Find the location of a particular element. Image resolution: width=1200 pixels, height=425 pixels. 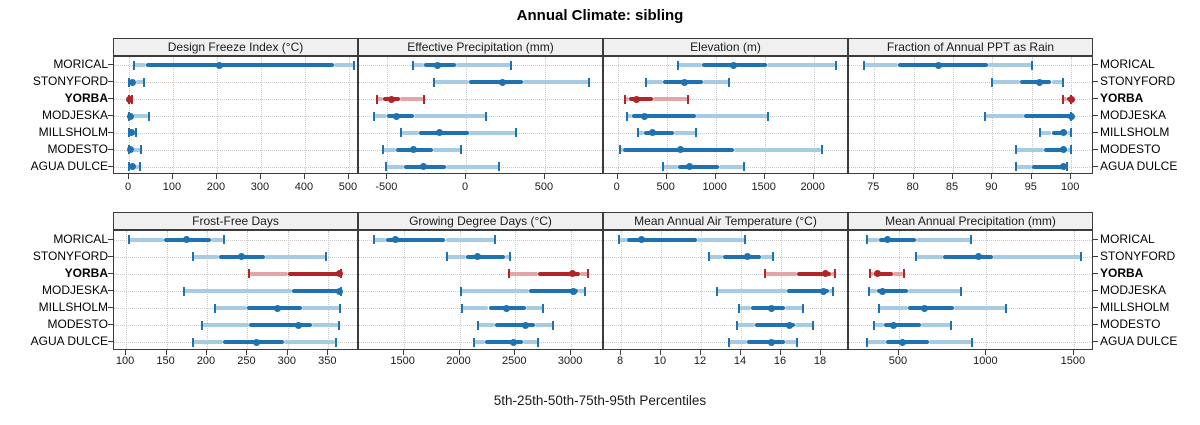

x-tick-label: 80 is located at coordinates (912, 187).